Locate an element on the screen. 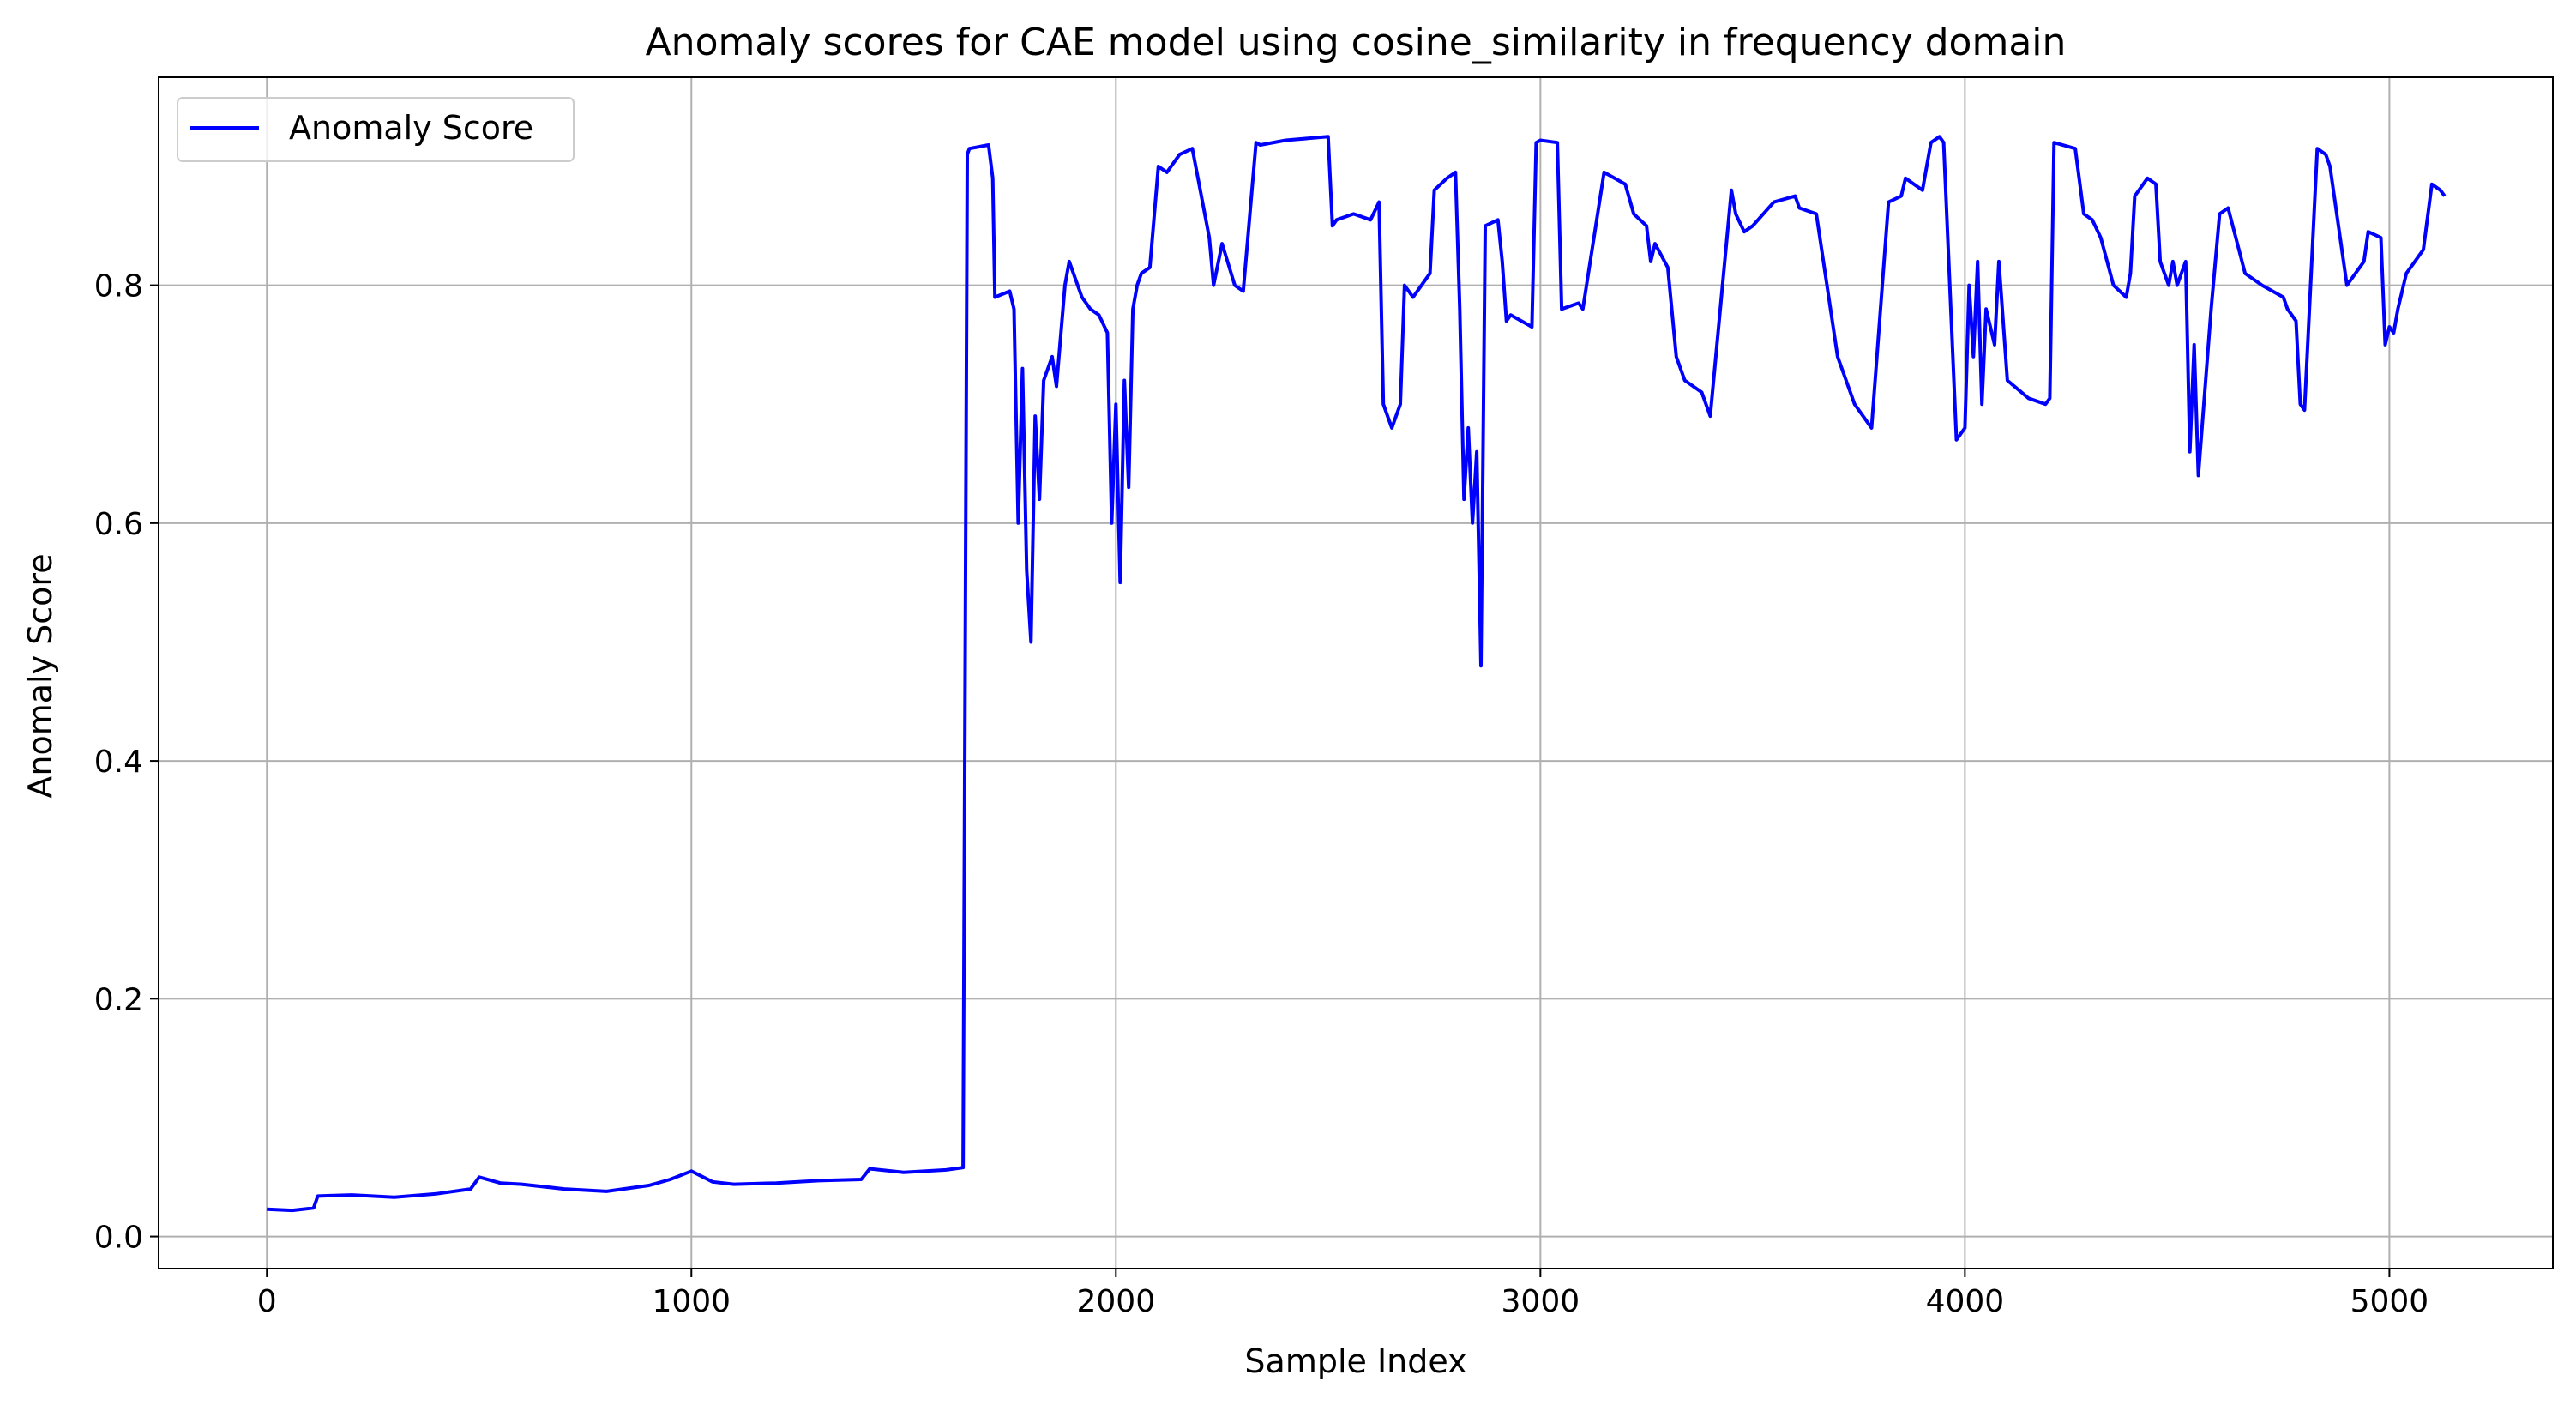 The height and width of the screenshot is (1405, 2576). y-tick-label: 0.6 is located at coordinates (118, 524).